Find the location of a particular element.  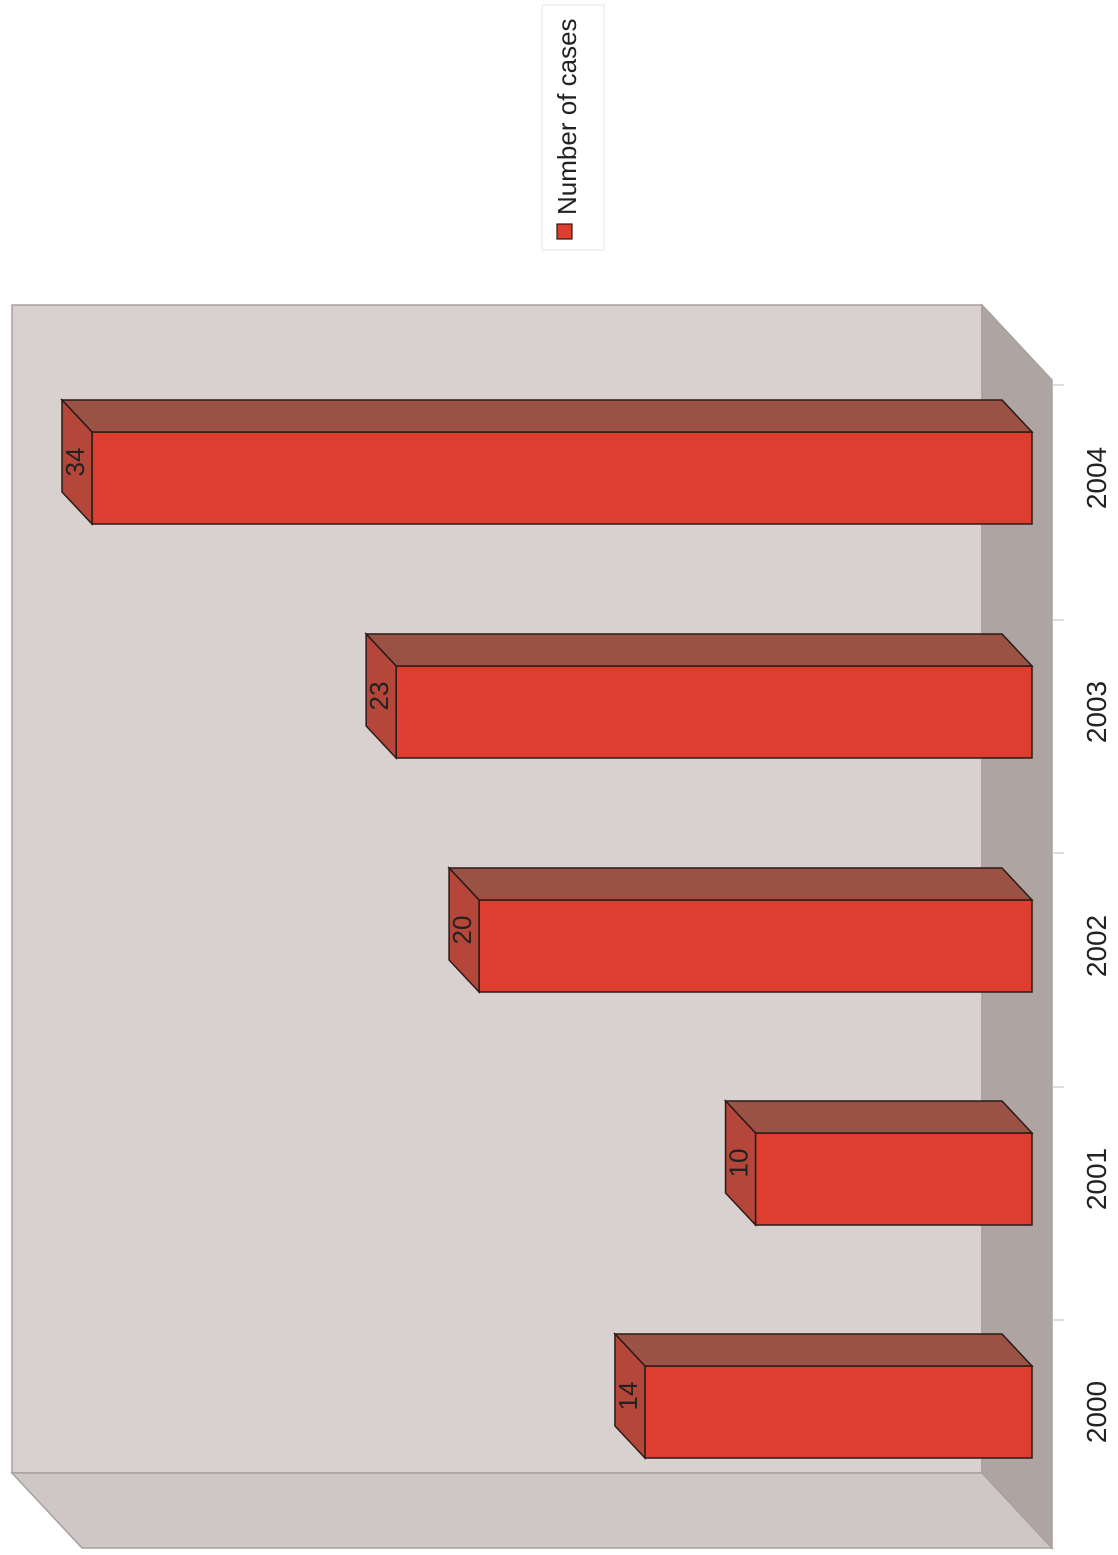

category-label-2003: 2003 is located at coordinates (1096, 712).